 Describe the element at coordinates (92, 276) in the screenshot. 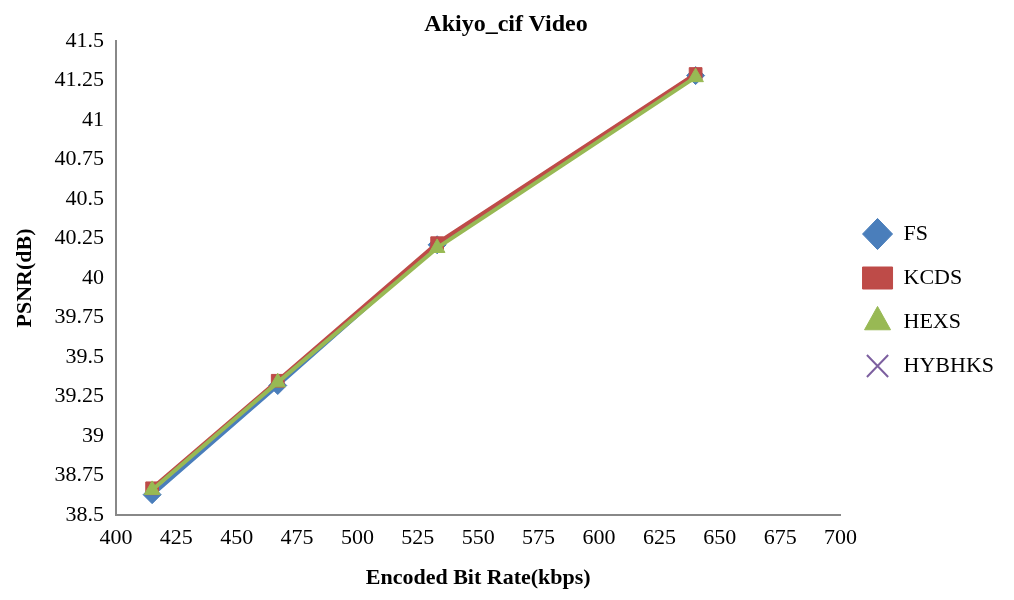

I see `y-tick-label: 40` at that location.